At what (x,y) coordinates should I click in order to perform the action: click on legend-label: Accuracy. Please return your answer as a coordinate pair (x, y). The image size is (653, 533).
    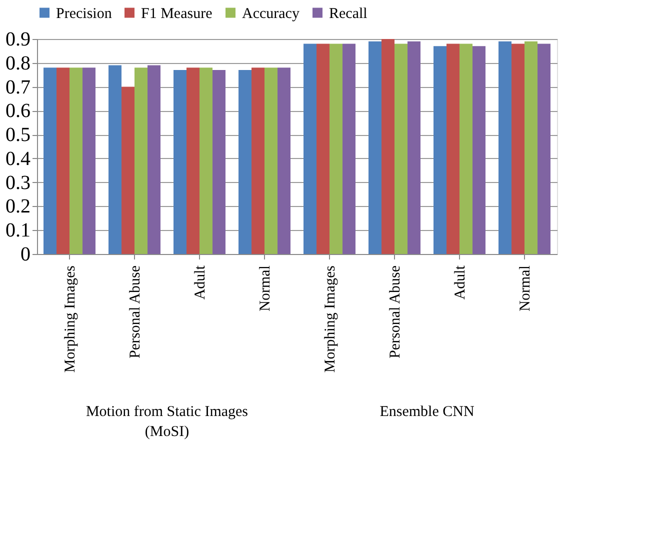
    Looking at the image, I should click on (271, 14).